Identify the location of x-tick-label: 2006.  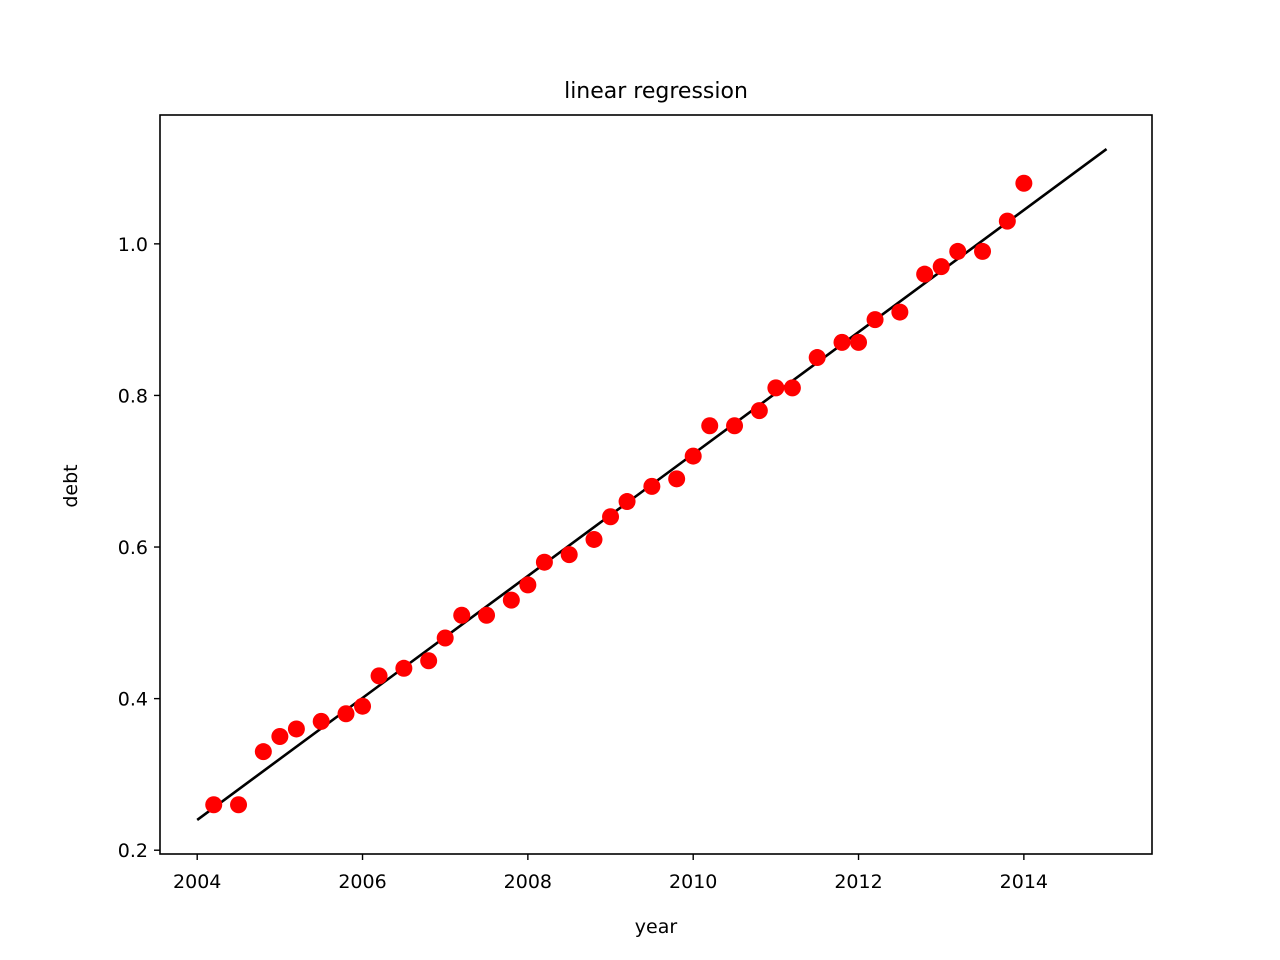
(362, 882).